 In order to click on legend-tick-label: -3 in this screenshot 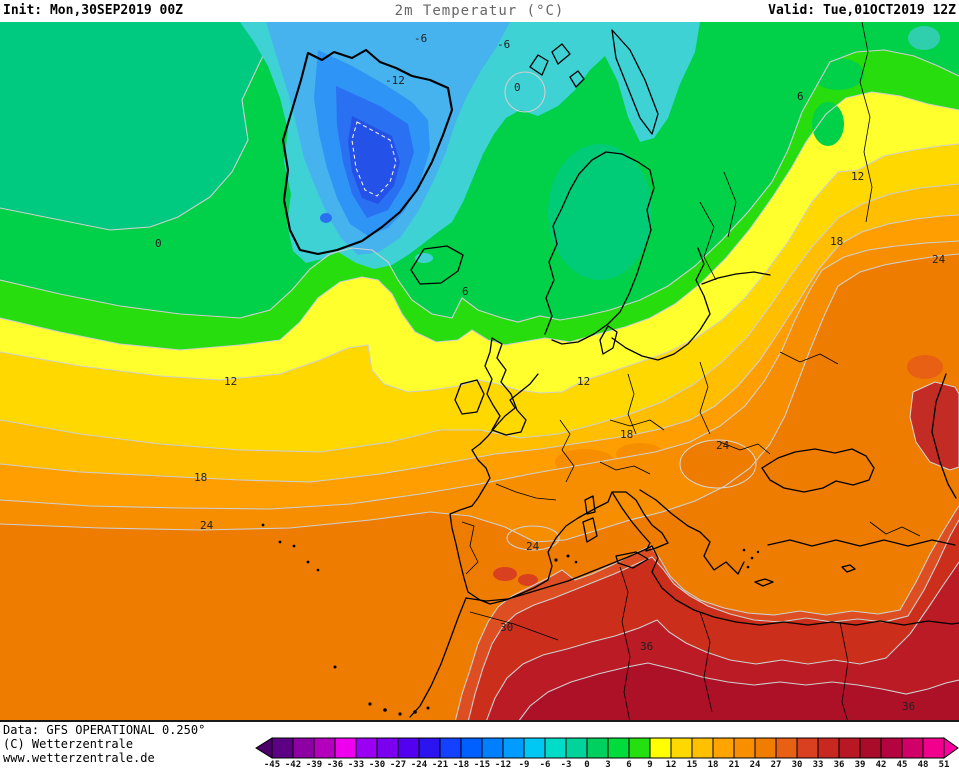, I will do `click(566, 765)`.